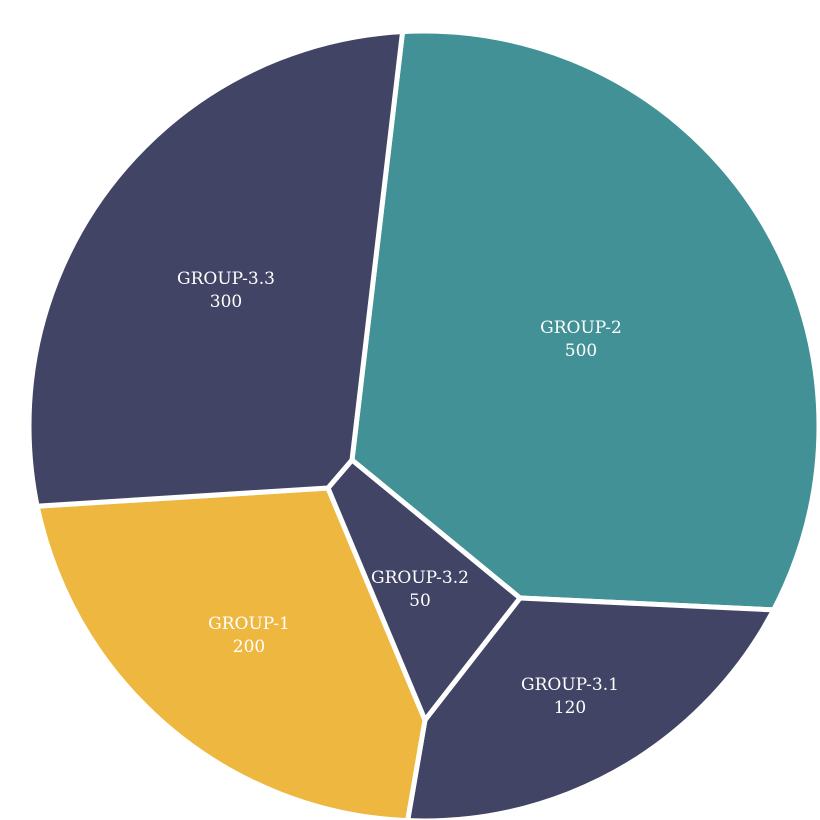  Describe the element at coordinates (420, 578) in the screenshot. I see `cell-name-label: GROUP-3.2` at that location.